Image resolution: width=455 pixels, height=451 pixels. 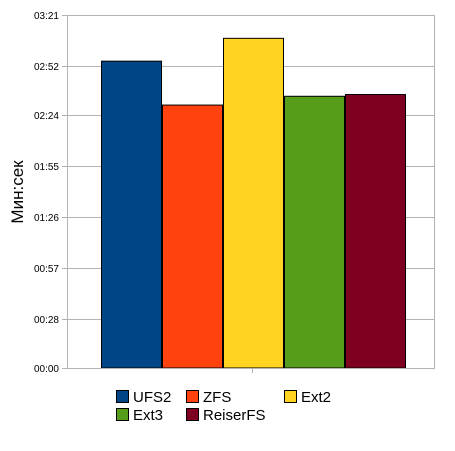 What do you see at coordinates (46, 16) in the screenshot?
I see `y-tick-label: 03:21` at bounding box center [46, 16].